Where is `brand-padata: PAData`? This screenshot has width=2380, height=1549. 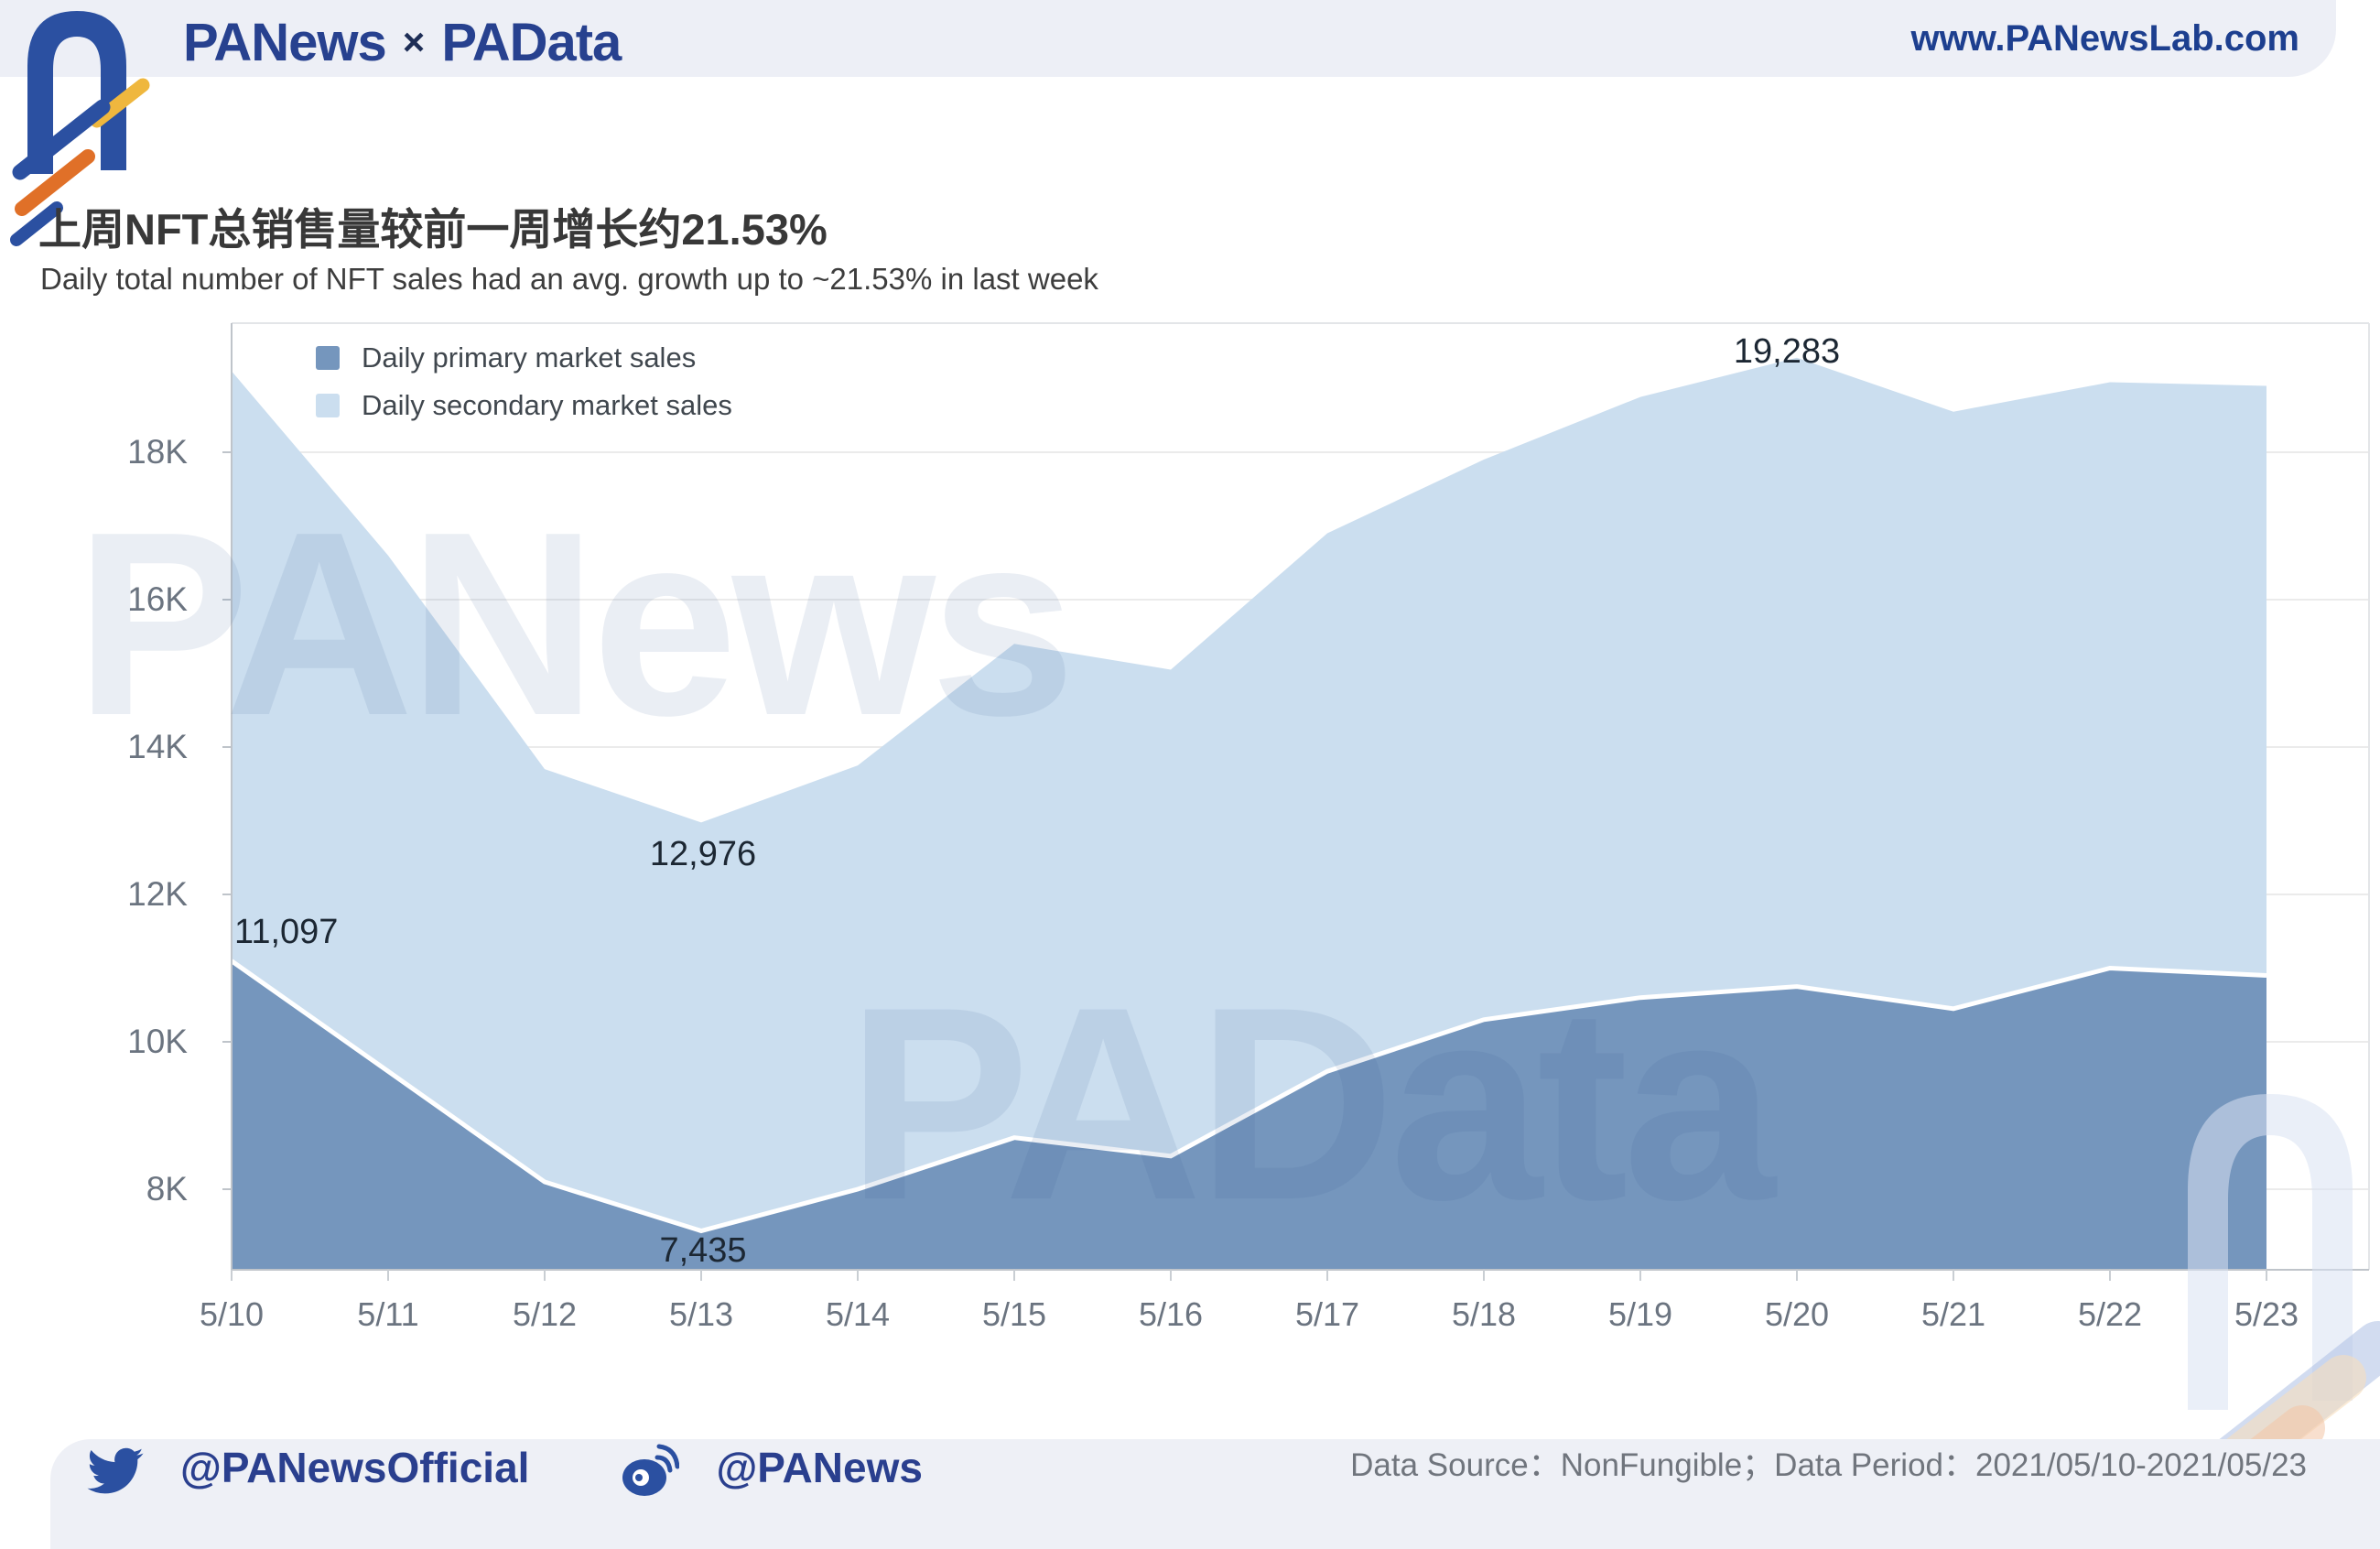
brand-padata: PAData is located at coordinates (531, 42).